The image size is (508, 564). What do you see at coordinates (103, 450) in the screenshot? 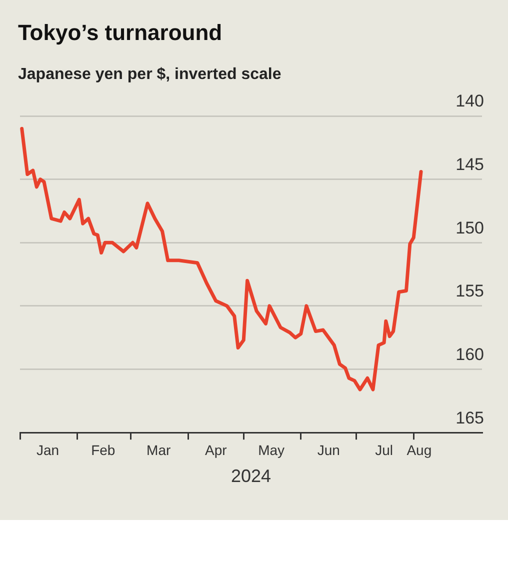
I see `x-tick-label: Feb` at bounding box center [103, 450].